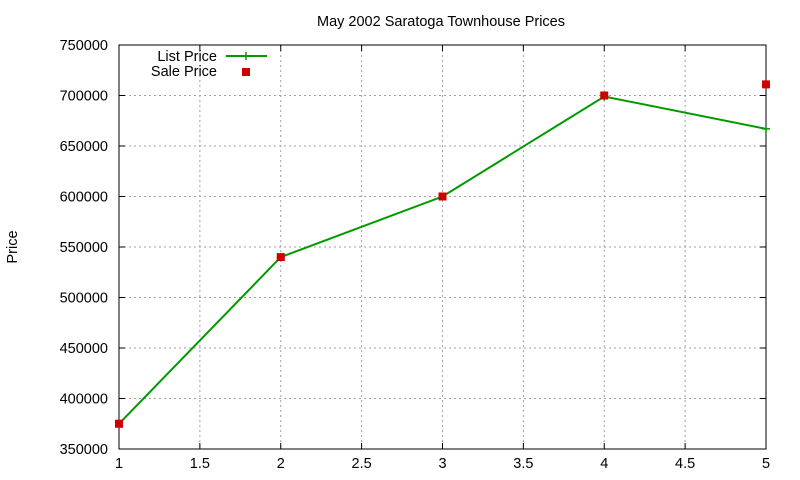 The width and height of the screenshot is (800, 480). I want to click on list-price-point, so click(766, 128).